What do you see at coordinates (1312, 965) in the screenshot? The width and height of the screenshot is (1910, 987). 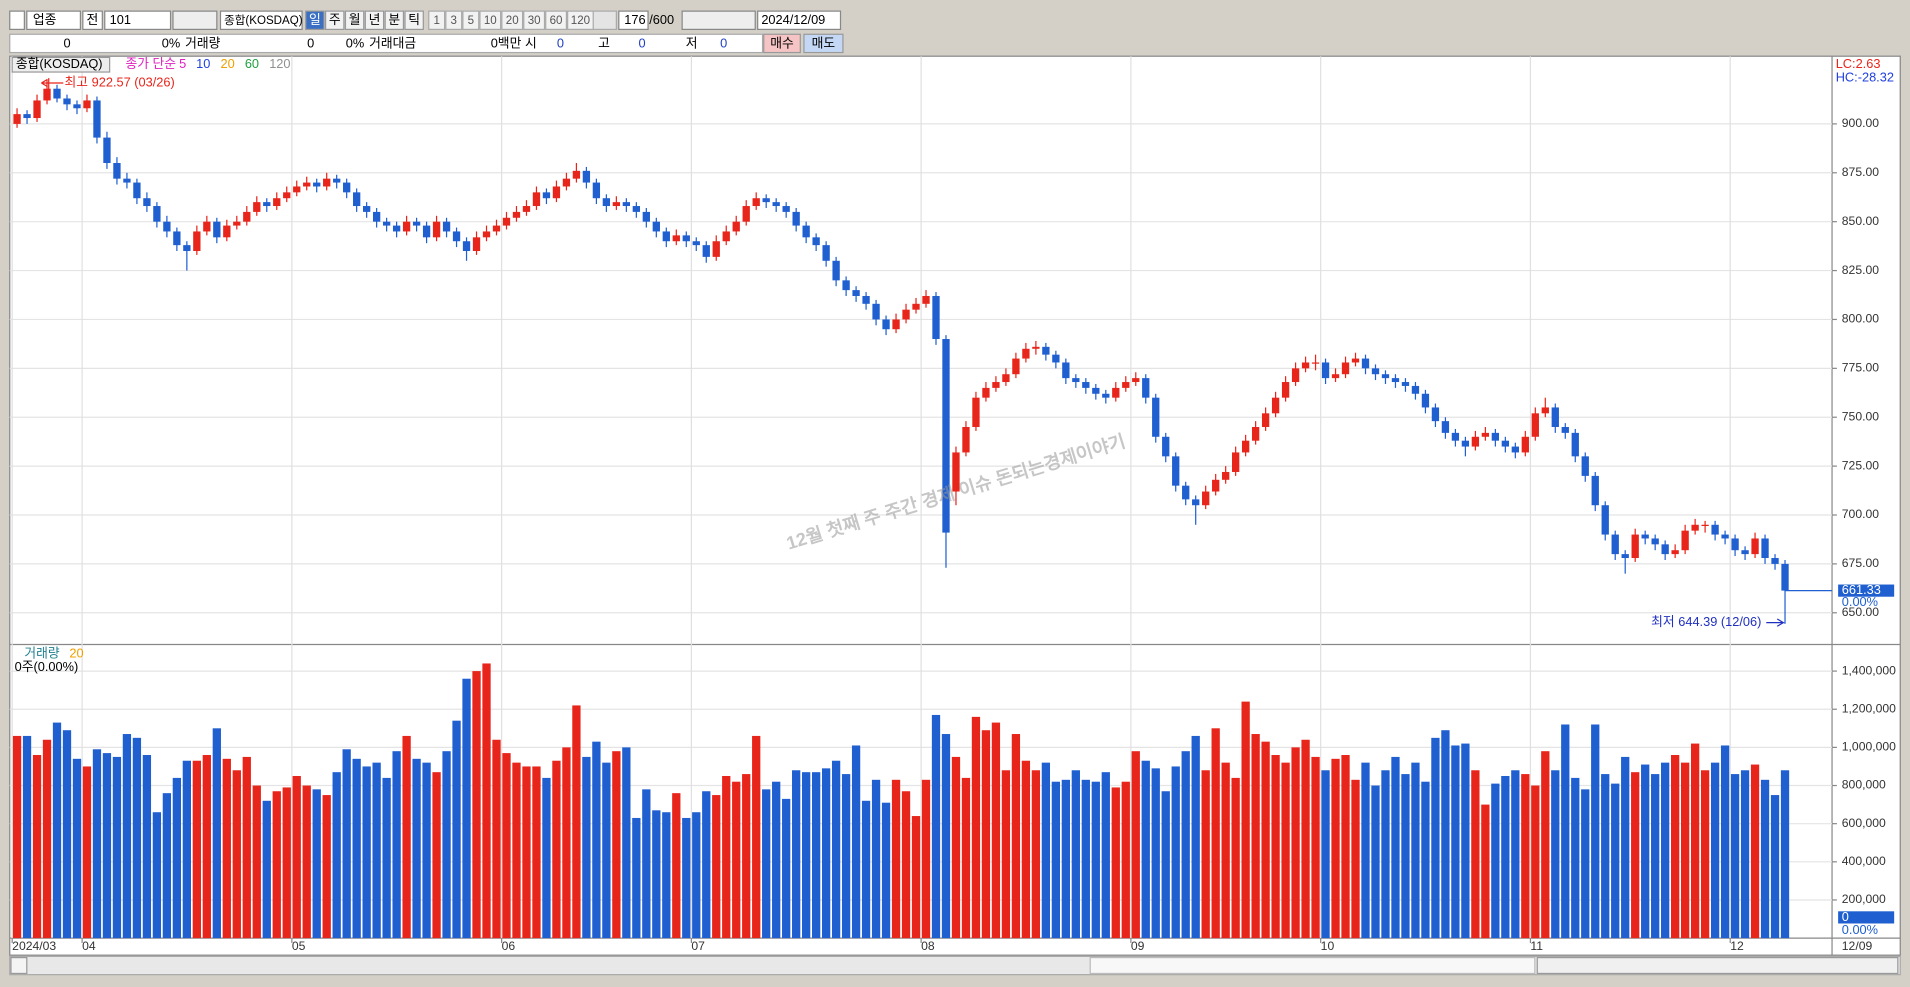 I see `scroll-thumb` at bounding box center [1312, 965].